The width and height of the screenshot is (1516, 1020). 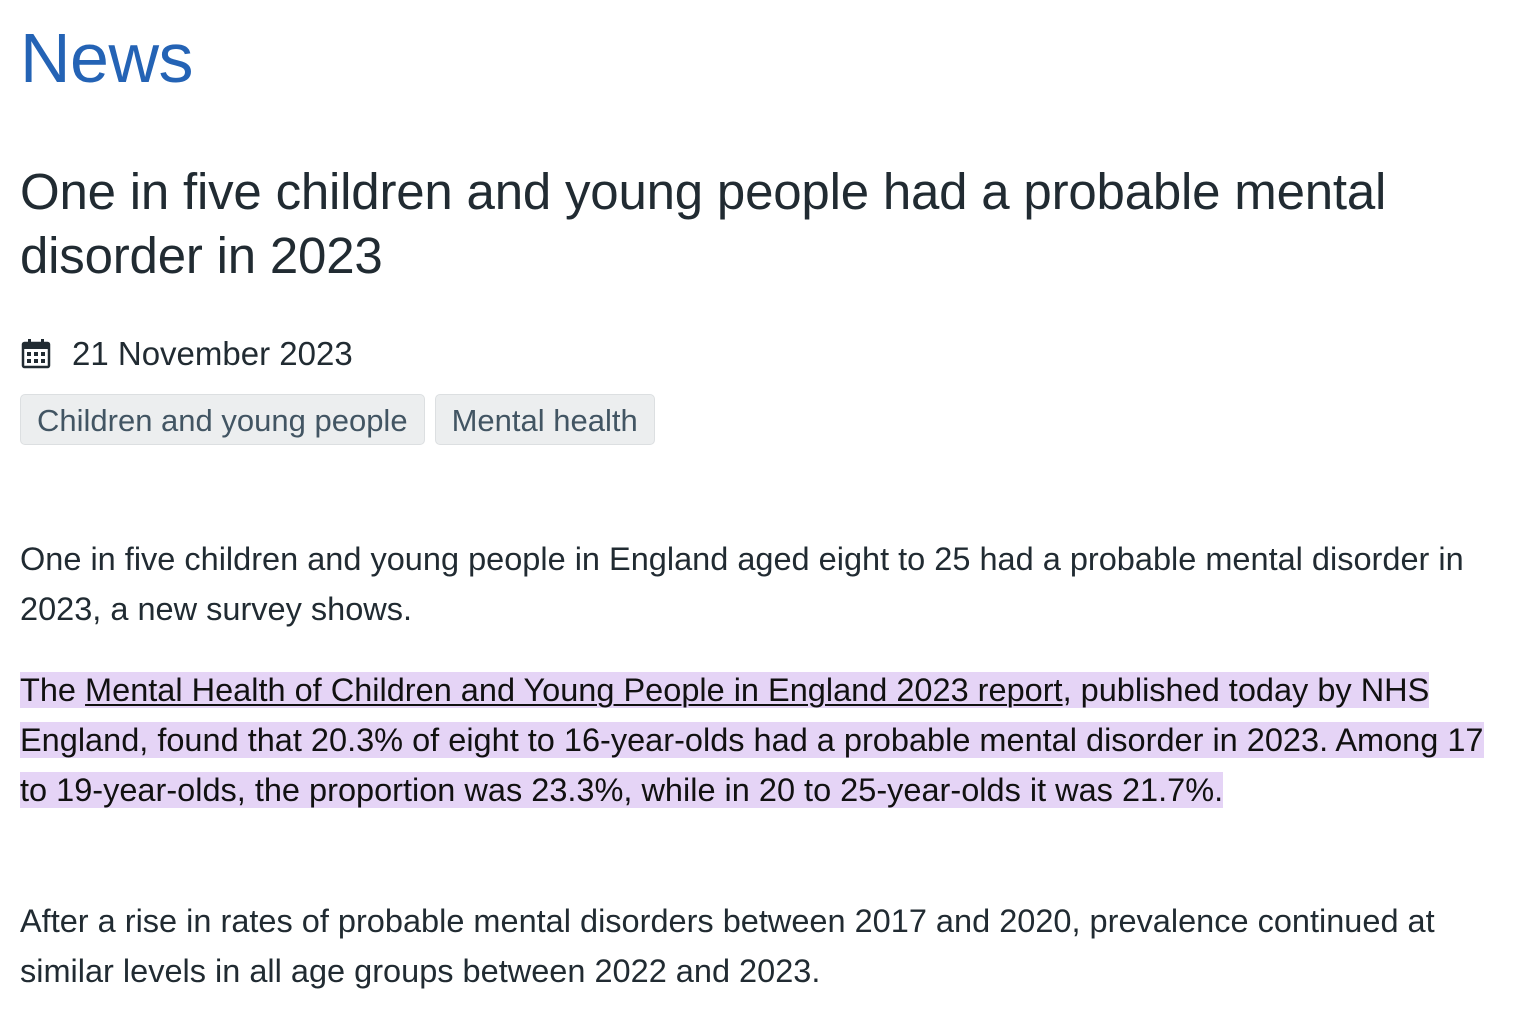 I want to click on article-date-row: 21 November 2023, so click(x=186, y=354).